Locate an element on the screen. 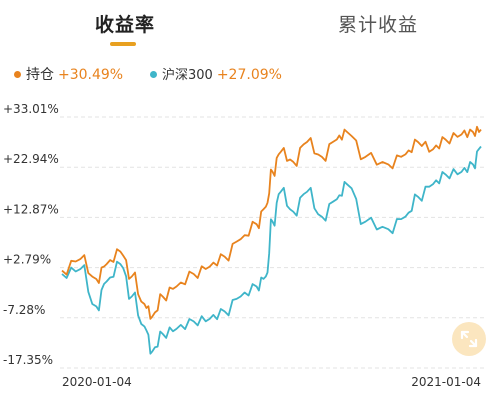  tab-cumulative-return: 累计收益 is located at coordinates (378, 25).